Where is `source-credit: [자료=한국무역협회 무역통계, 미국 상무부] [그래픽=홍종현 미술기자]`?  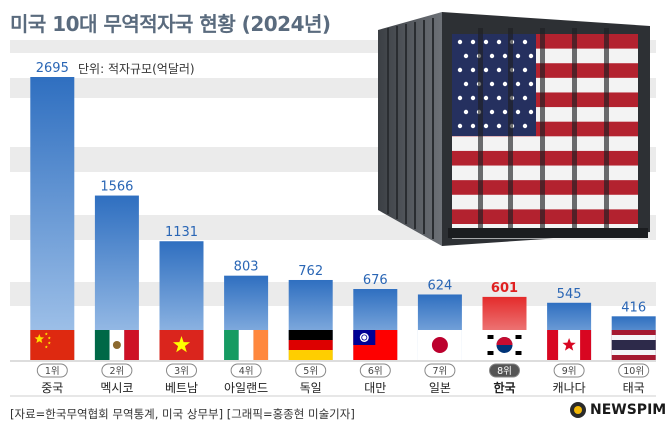 source-credit: [자료=한국무역협회 무역통계, 미국 상무부] [그래픽=홍종현 미술기자] is located at coordinates (182, 414).